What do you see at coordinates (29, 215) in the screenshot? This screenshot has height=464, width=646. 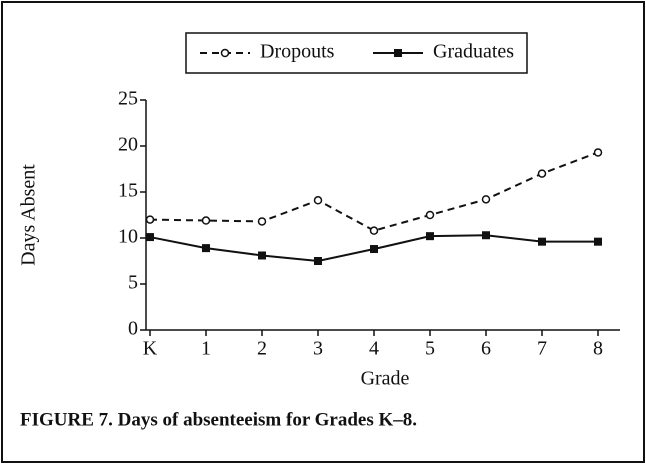 I see `y-axis-label: Days Absent` at bounding box center [29, 215].